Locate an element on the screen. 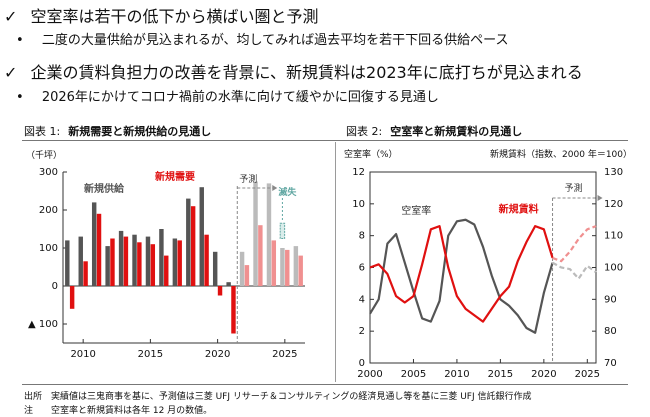  figure-2-title-text: 空室率と新規賃料の見通し is located at coordinates (456, 131).